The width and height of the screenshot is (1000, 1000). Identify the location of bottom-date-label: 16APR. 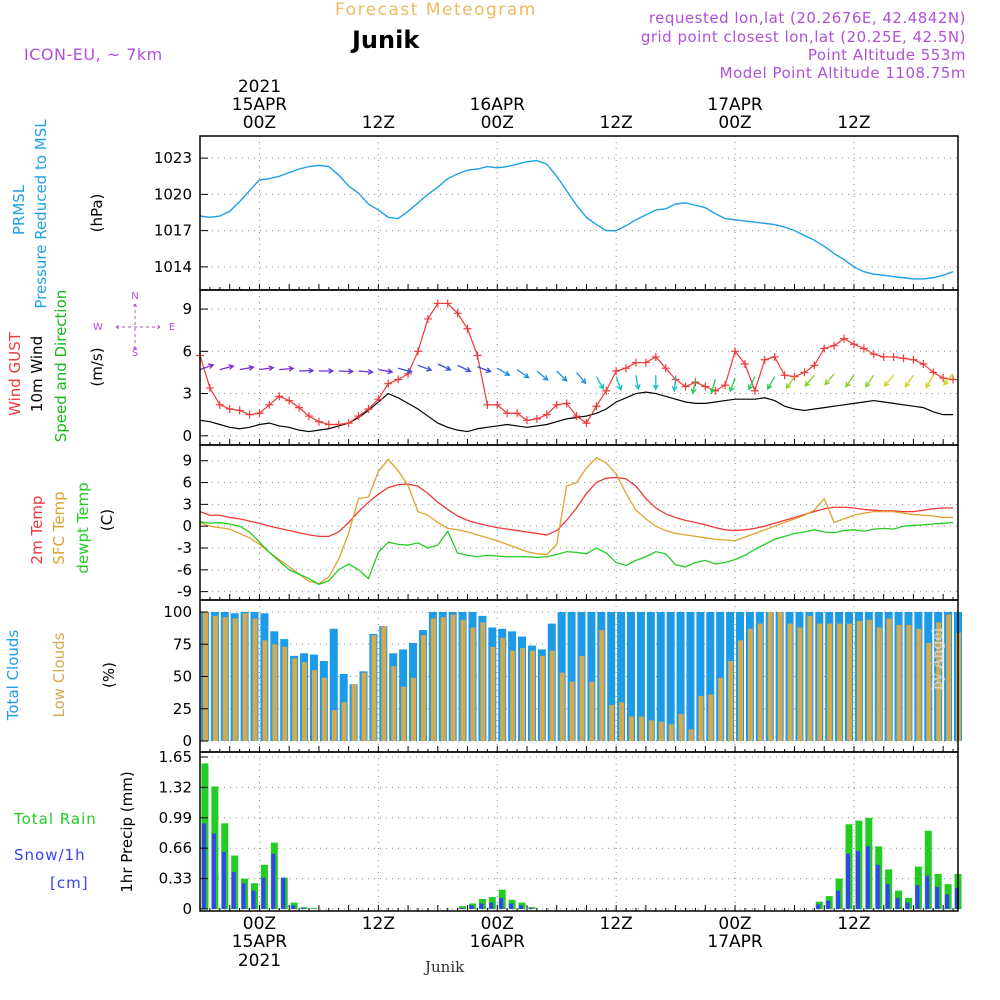
(498, 942).